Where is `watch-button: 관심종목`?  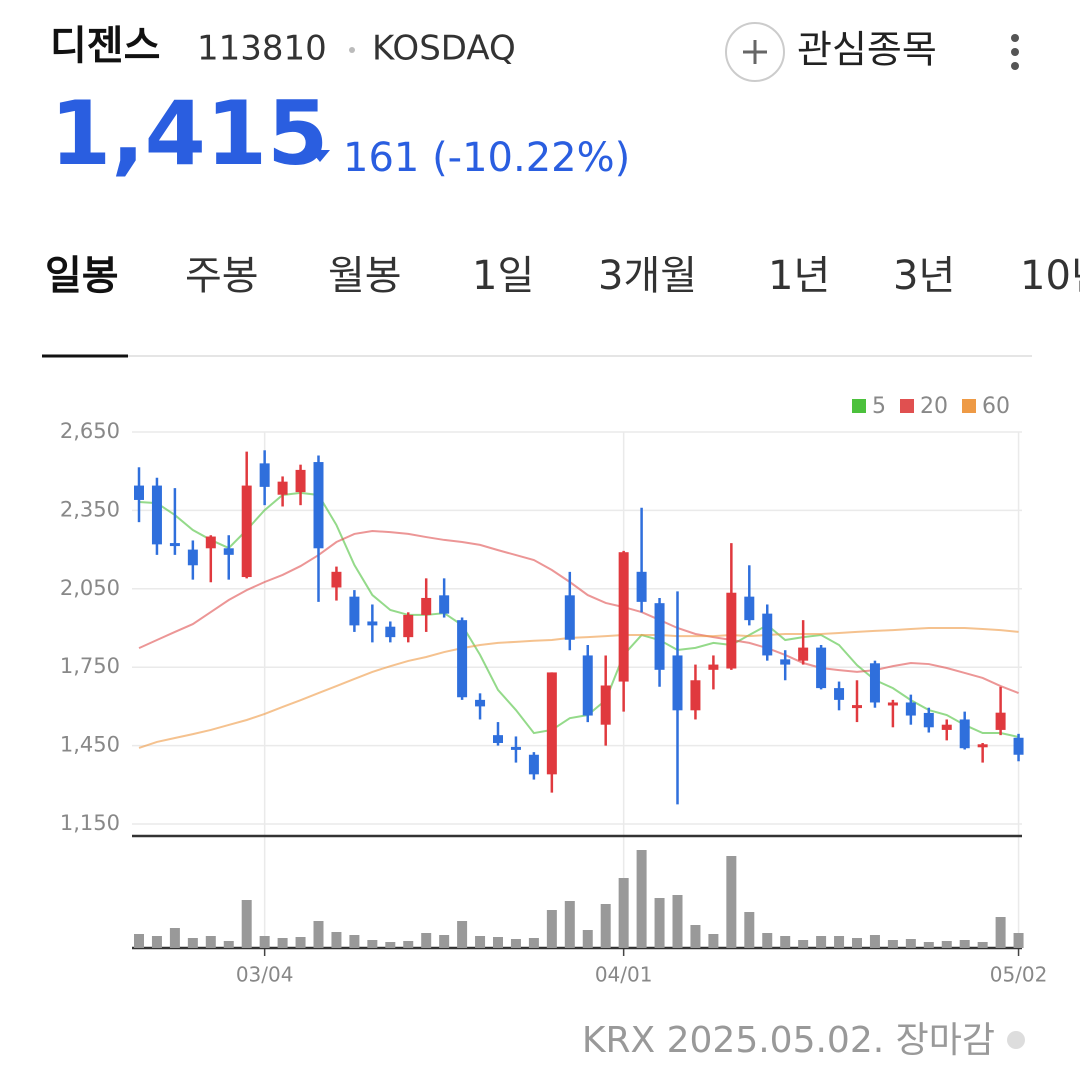 watch-button: 관심종목 is located at coordinates (831, 52).